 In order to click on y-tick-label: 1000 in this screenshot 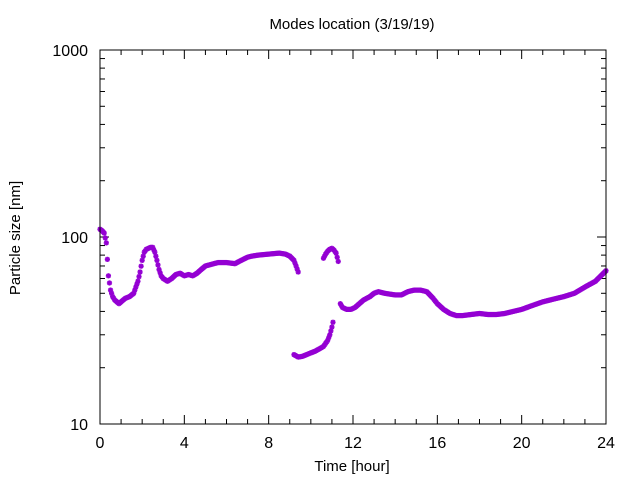, I will do `click(70, 51)`.